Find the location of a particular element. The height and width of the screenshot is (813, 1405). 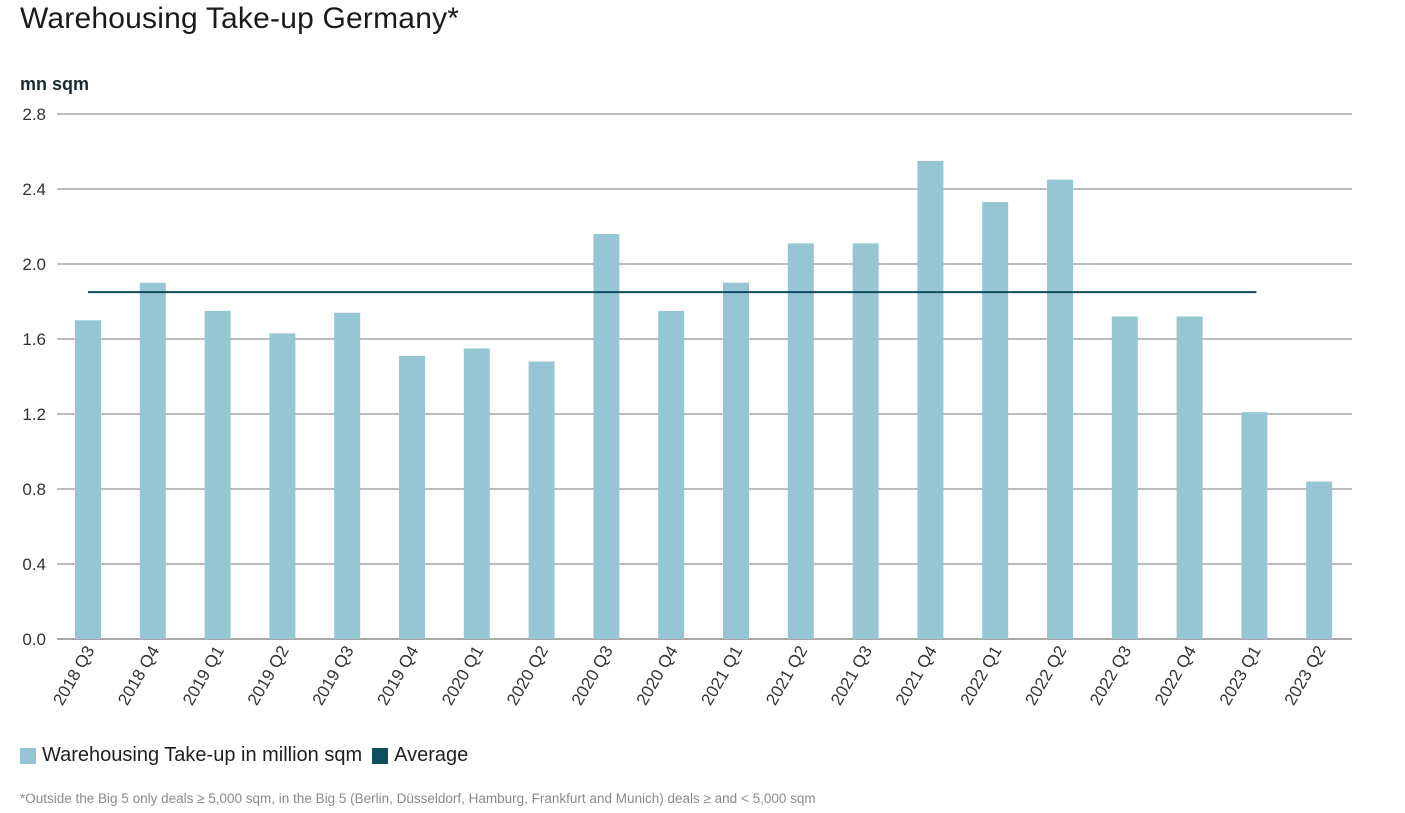

x-tick-label: 2021 Q4 is located at coordinates (916, 676).